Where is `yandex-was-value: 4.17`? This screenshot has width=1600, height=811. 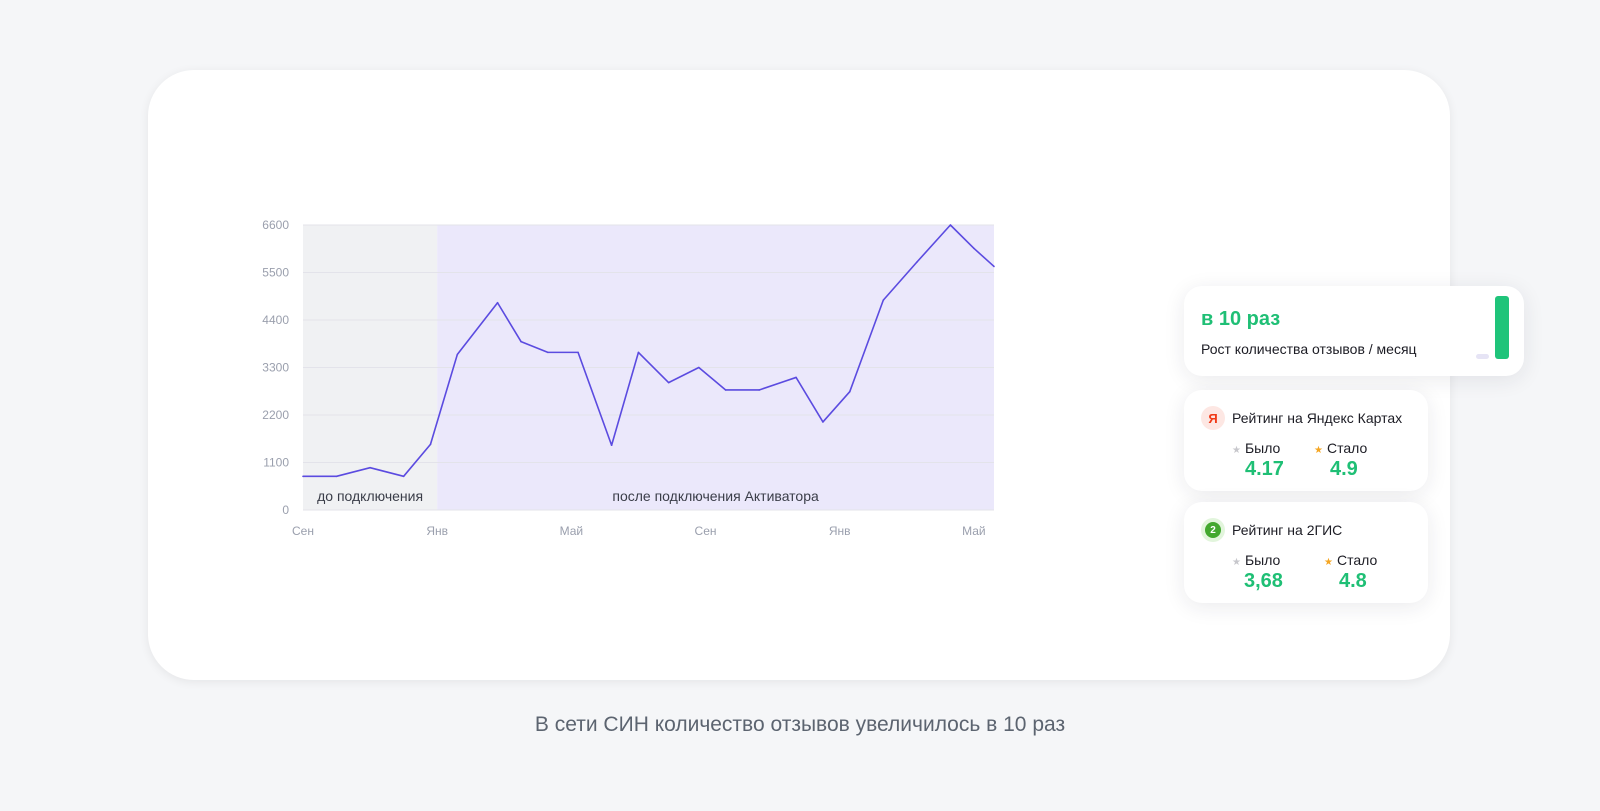
yandex-was-value: 4.17 is located at coordinates (1264, 469).